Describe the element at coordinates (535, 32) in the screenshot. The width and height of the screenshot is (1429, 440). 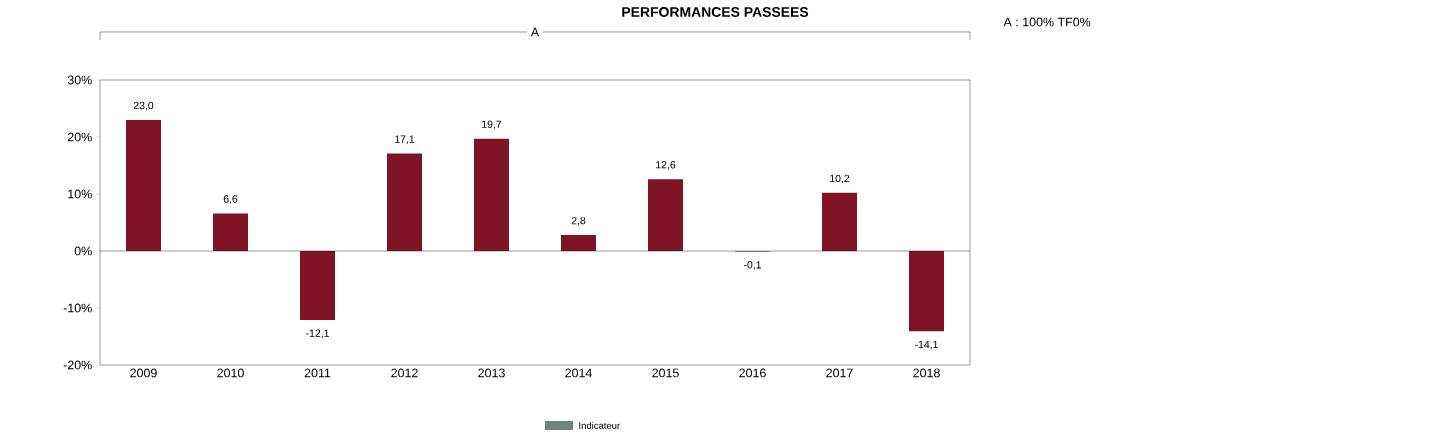
I see `text: A` at that location.